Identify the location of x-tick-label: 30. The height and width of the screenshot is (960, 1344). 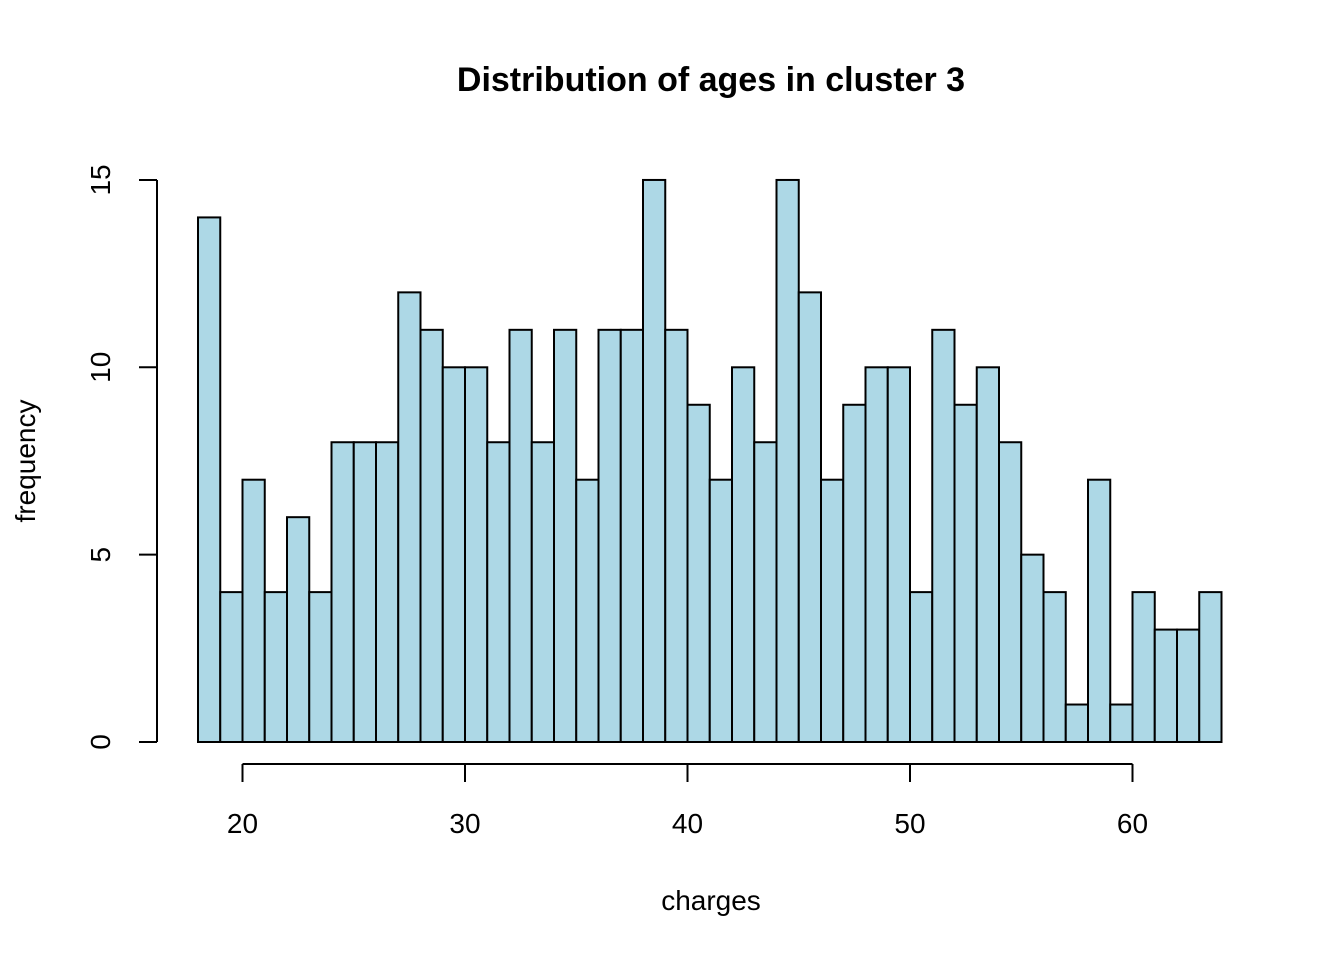
(464, 823).